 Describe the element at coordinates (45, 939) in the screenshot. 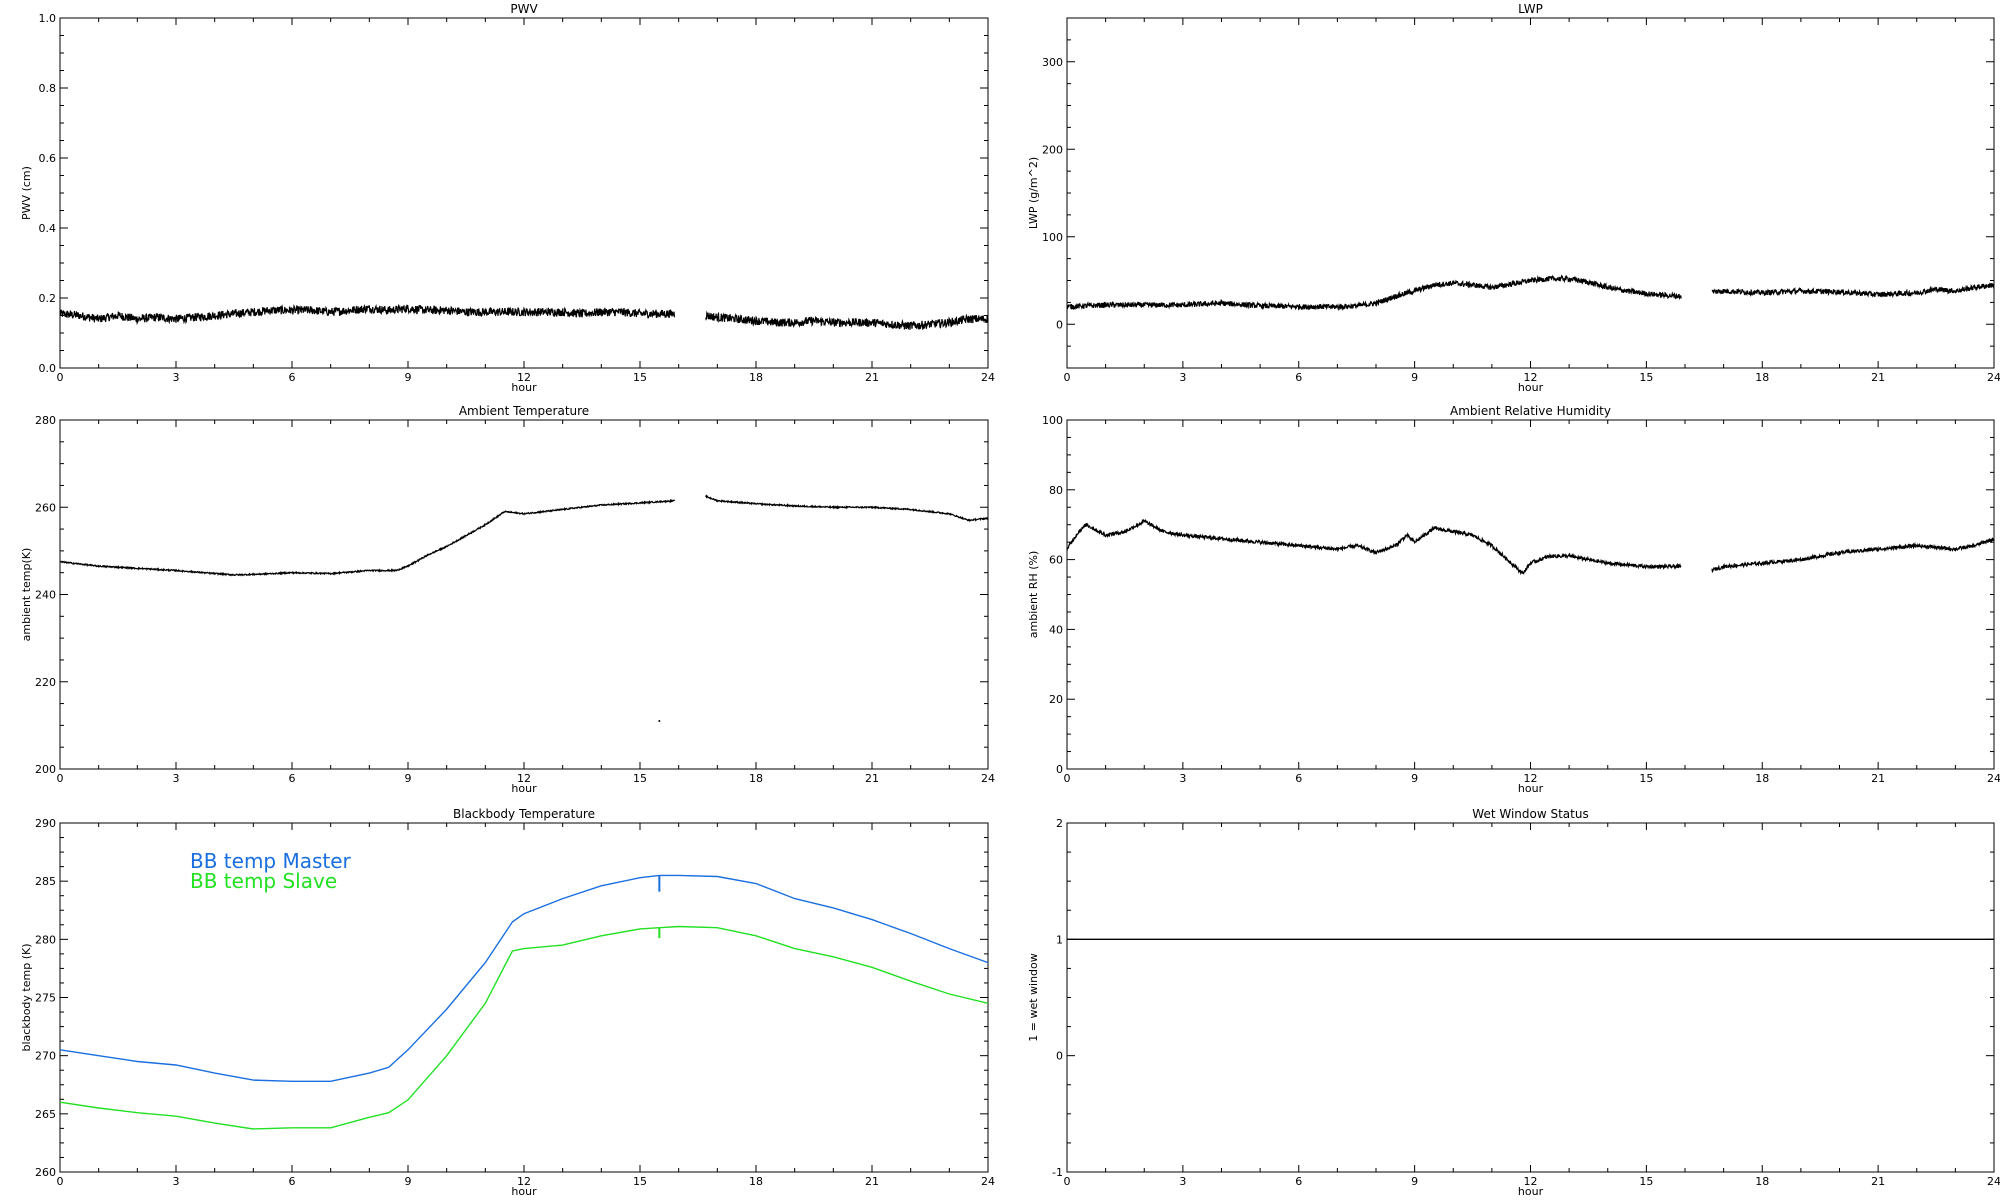

I see `y-tick-label: 280` at that location.